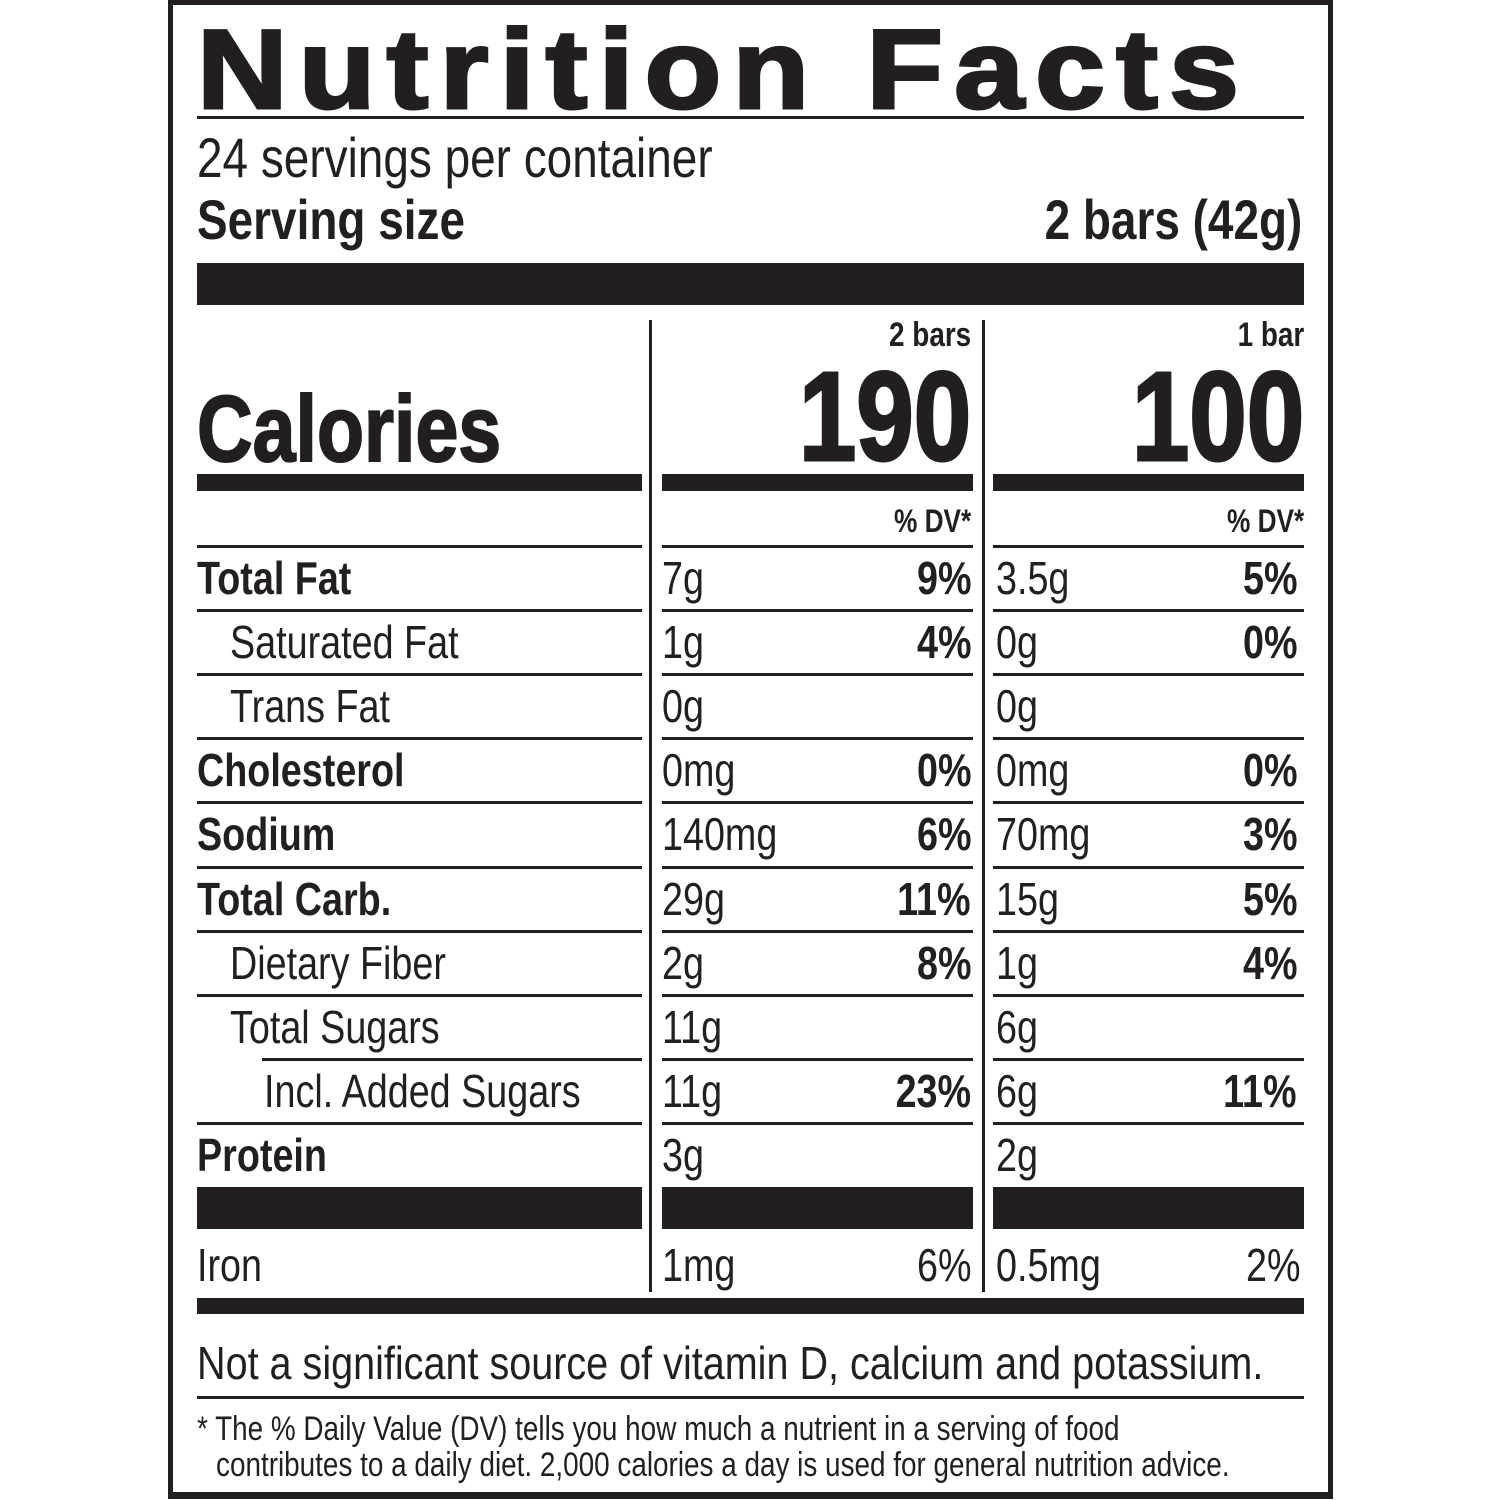 This screenshot has height=1500, width=1500. Describe the element at coordinates (943, 578) in the screenshot. I see `nutrient-dv-text: 9%` at that location.